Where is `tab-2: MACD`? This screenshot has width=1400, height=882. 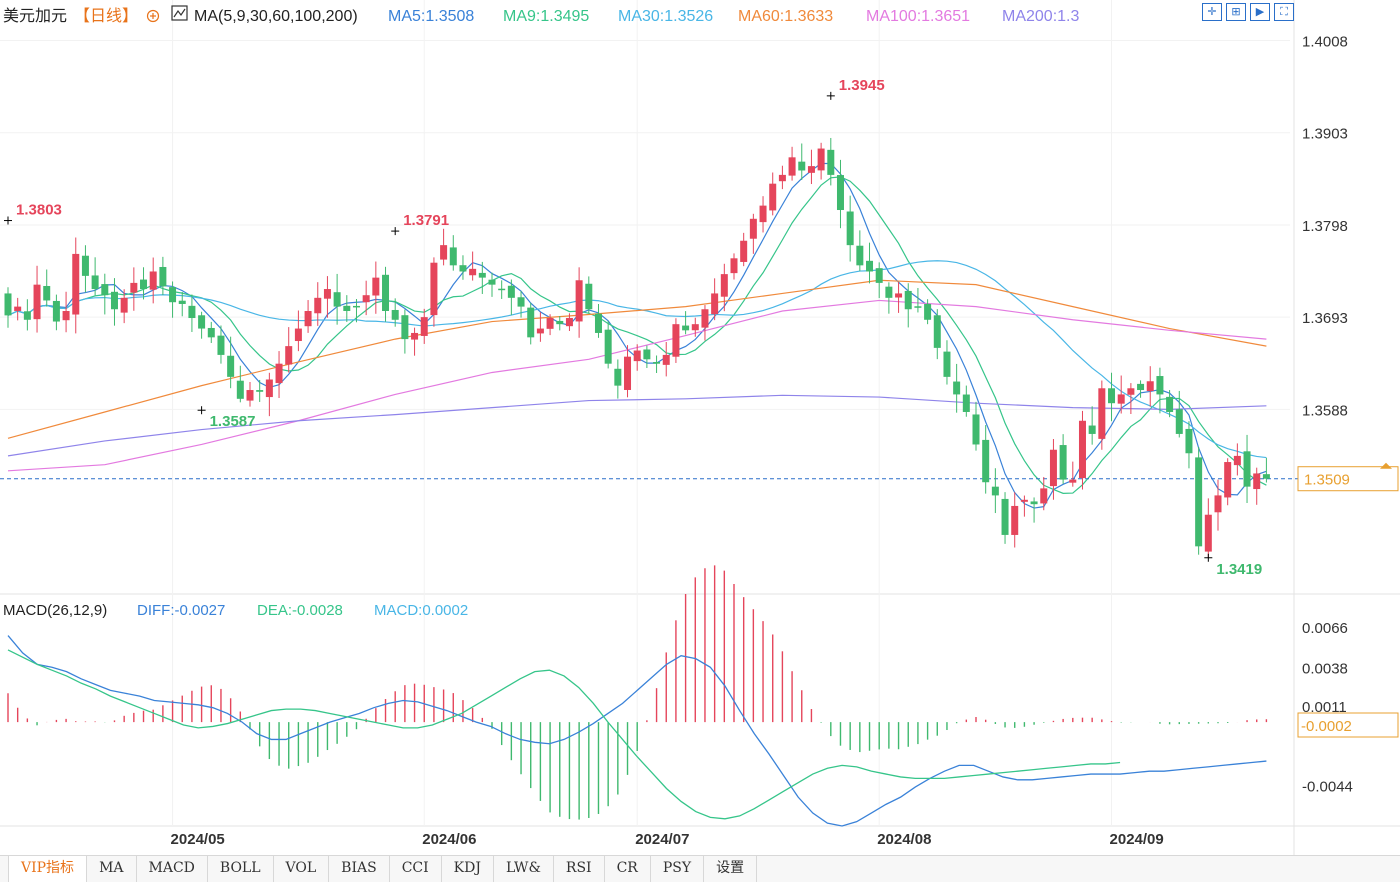 tab-2: MACD is located at coordinates (172, 869).